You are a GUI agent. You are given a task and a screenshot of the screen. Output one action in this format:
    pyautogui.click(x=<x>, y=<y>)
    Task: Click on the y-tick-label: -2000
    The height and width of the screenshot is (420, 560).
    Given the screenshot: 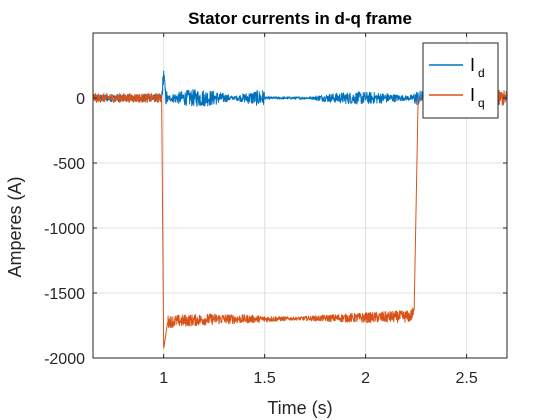 What is the action you would take?
    pyautogui.click(x=64, y=359)
    